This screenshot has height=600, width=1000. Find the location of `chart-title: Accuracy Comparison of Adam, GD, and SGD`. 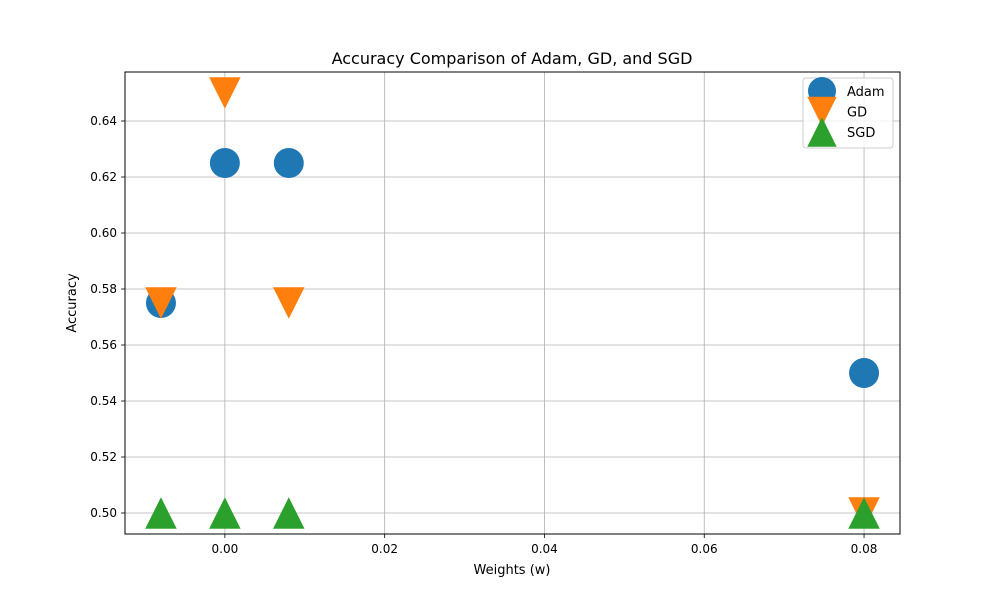

chart-title: Accuracy Comparison of Adam, GD, and SGD is located at coordinates (512, 58).